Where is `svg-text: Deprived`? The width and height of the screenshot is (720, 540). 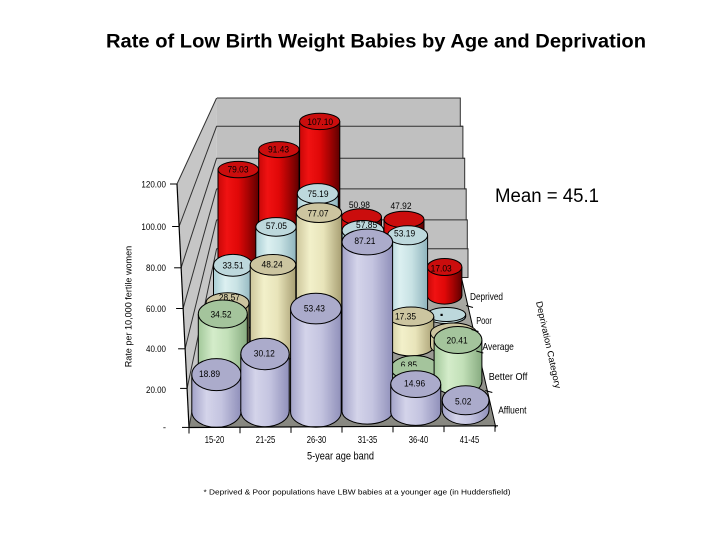 svg-text: Deprived is located at coordinates (486, 297).